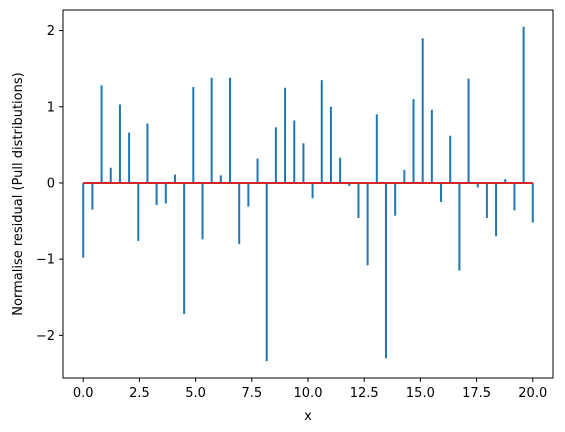 Image resolution: width=565 pixels, height=432 pixels. I want to click on x-tick-label: 17.5, so click(476, 393).